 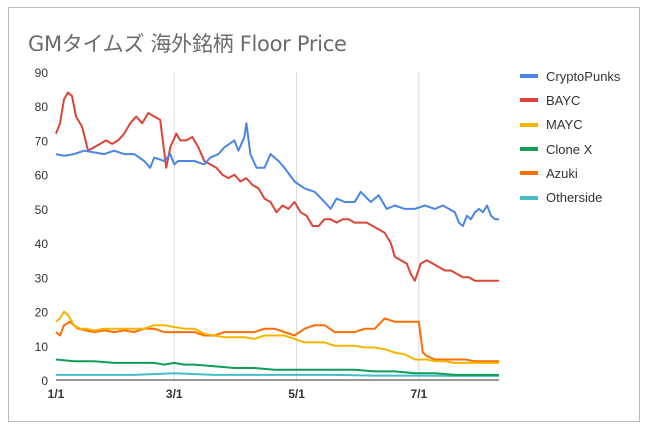 What do you see at coordinates (42, 176) in the screenshot?
I see `y-tick-label: 60` at bounding box center [42, 176].